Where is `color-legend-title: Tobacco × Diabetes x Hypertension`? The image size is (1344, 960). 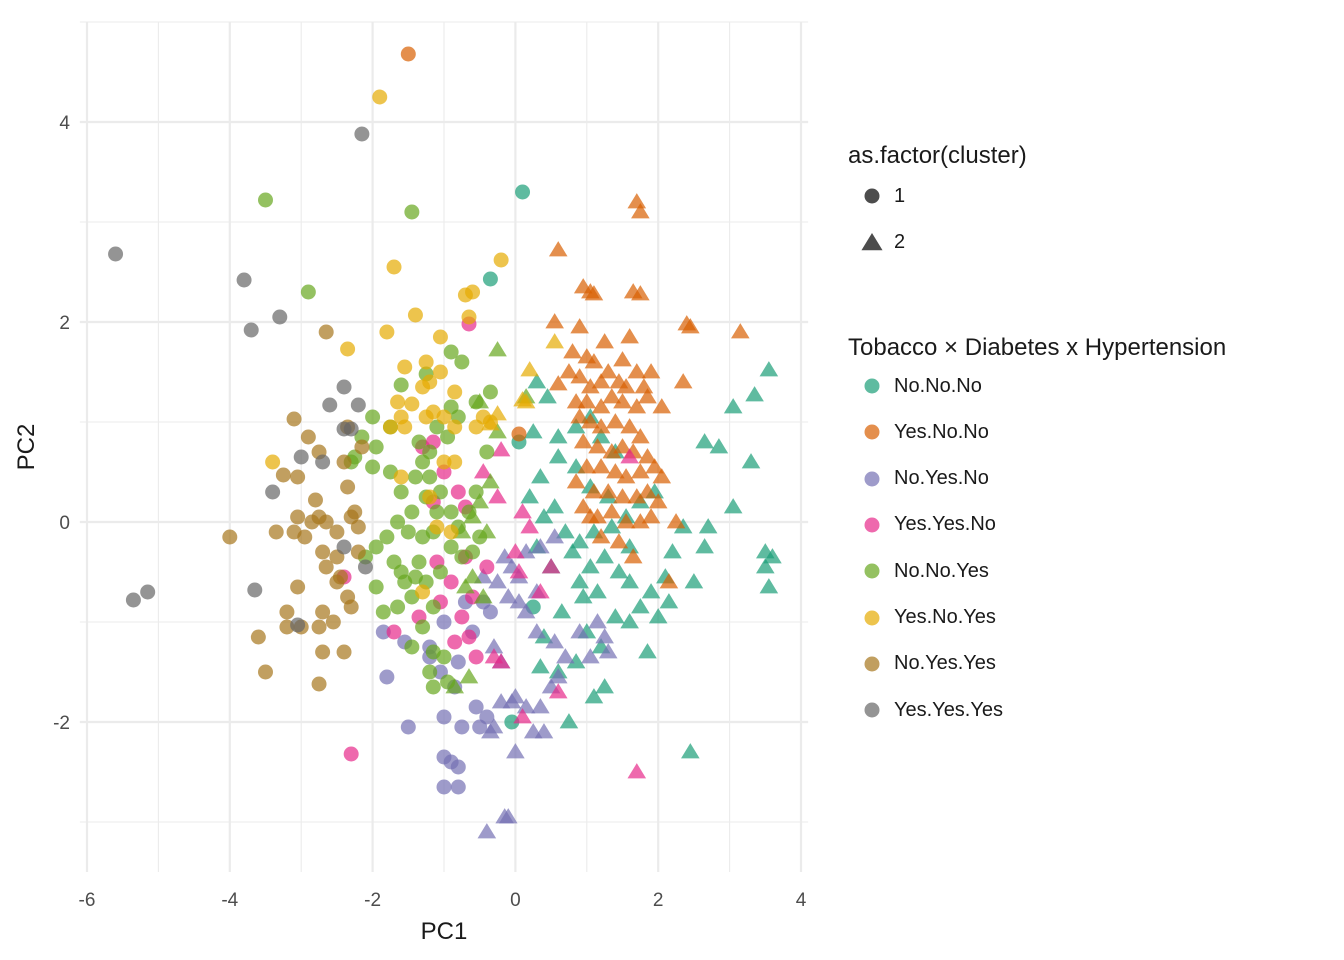
color-legend-title: Tobacco × Diabetes x Hypertension is located at coordinates (1037, 347).